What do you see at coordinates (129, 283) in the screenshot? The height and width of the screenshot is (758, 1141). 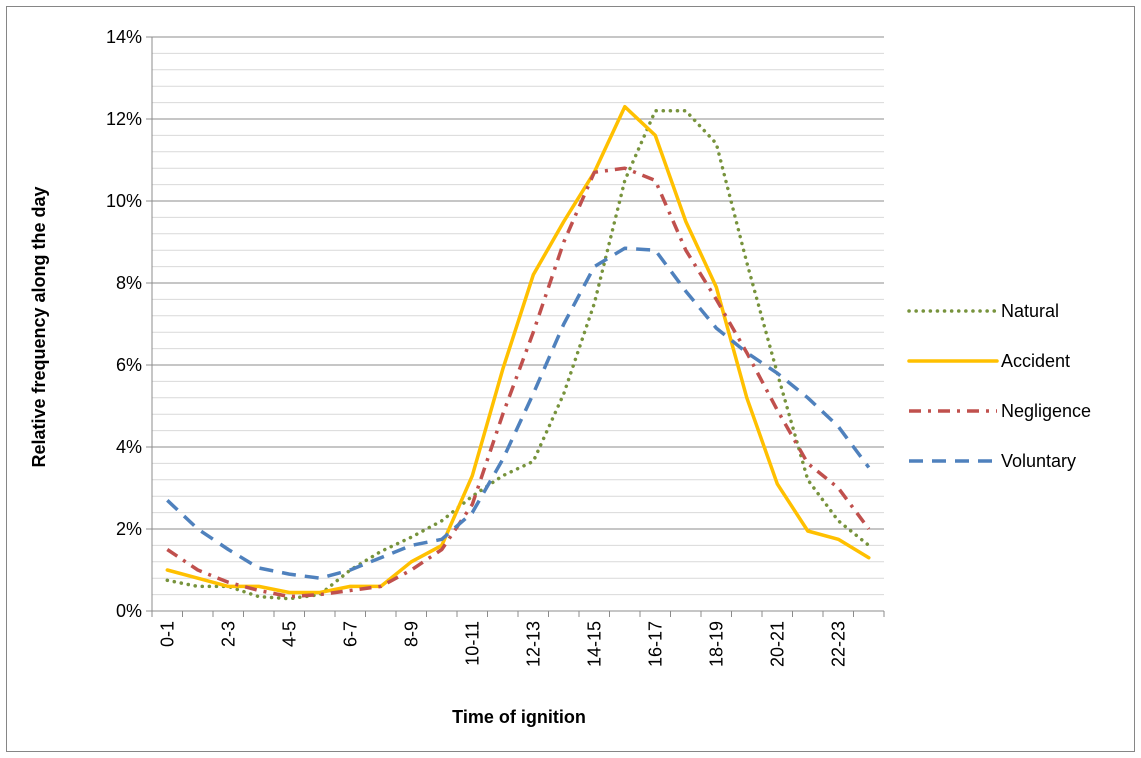 I see `y-tick-label: 8%` at bounding box center [129, 283].